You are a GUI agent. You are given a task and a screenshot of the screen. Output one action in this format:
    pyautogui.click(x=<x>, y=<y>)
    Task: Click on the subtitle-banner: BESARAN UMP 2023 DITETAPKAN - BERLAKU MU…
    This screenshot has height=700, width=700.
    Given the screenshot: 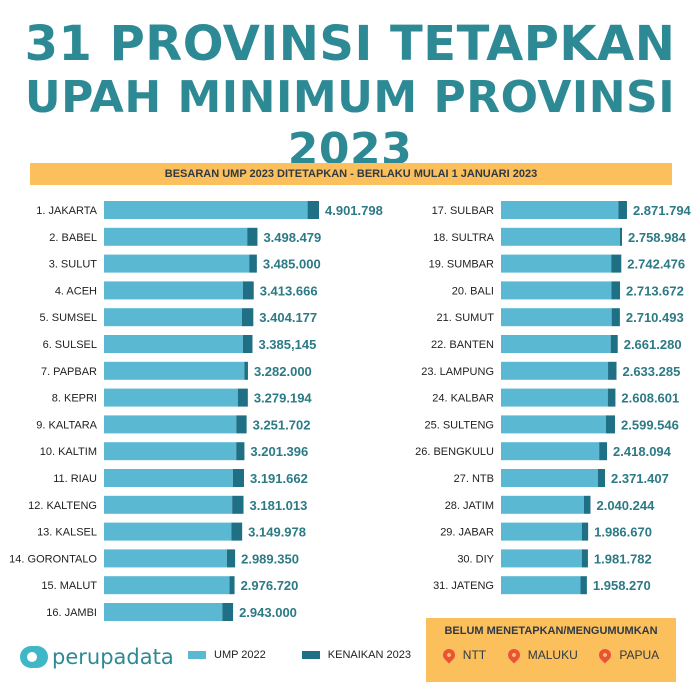 What is the action you would take?
    pyautogui.click(x=351, y=174)
    